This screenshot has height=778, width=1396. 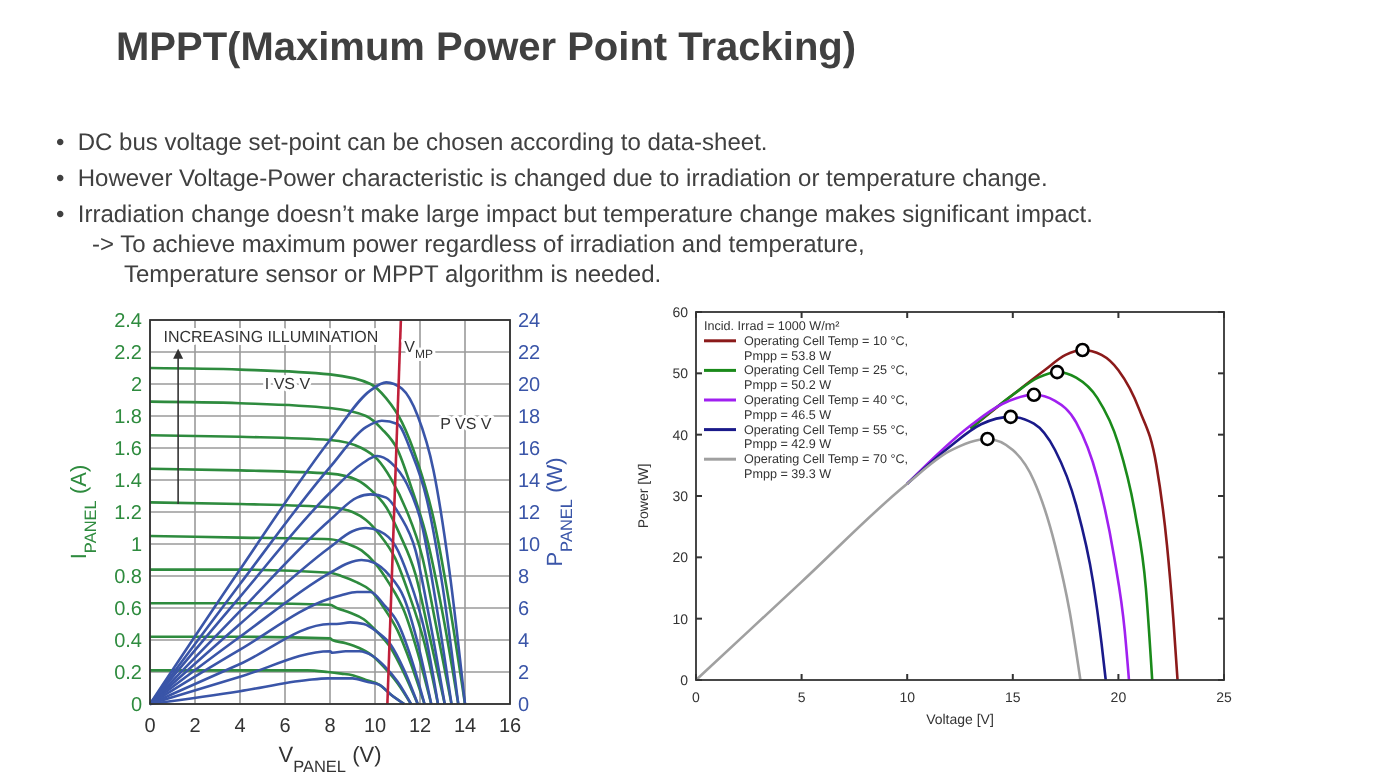 I want to click on y2-tick-label: 10, so click(x=530, y=546).